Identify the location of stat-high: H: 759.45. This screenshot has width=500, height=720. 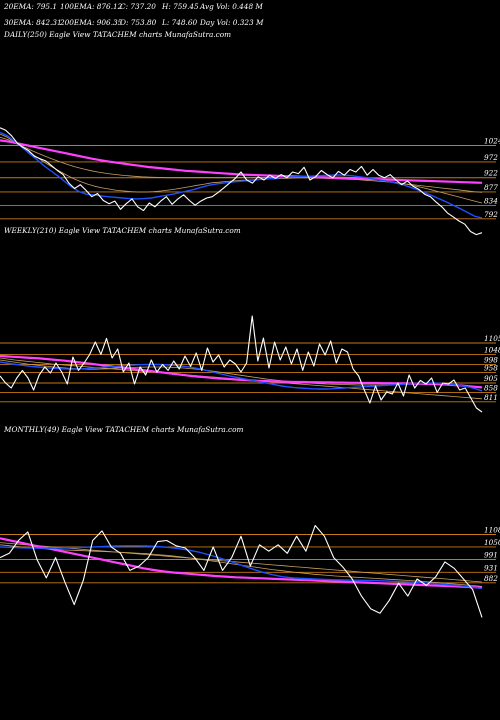
(180, 6).